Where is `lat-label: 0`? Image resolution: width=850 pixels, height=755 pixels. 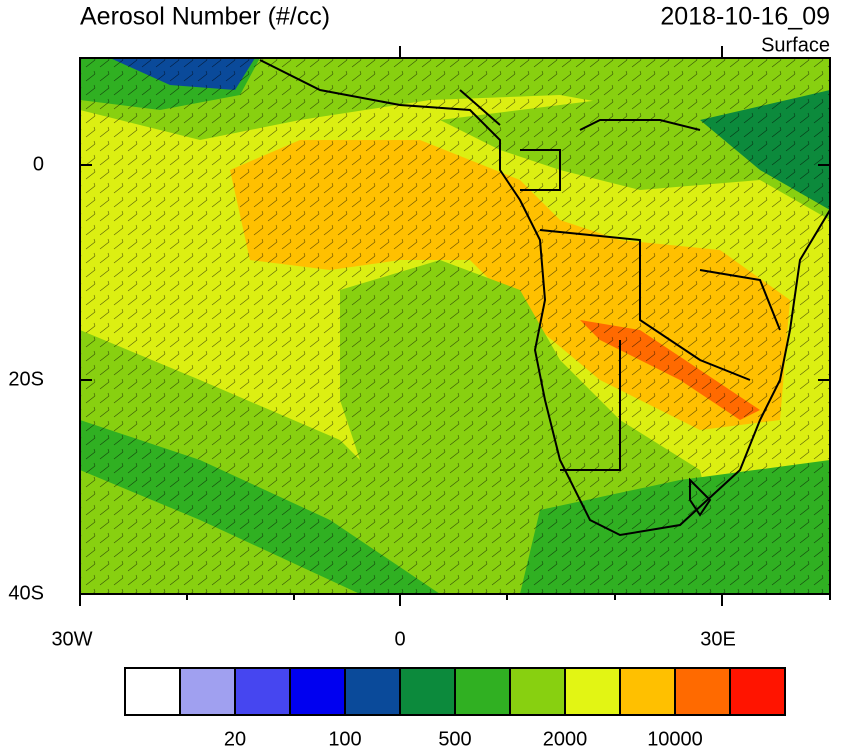
lat-label: 0 is located at coordinates (38, 164).